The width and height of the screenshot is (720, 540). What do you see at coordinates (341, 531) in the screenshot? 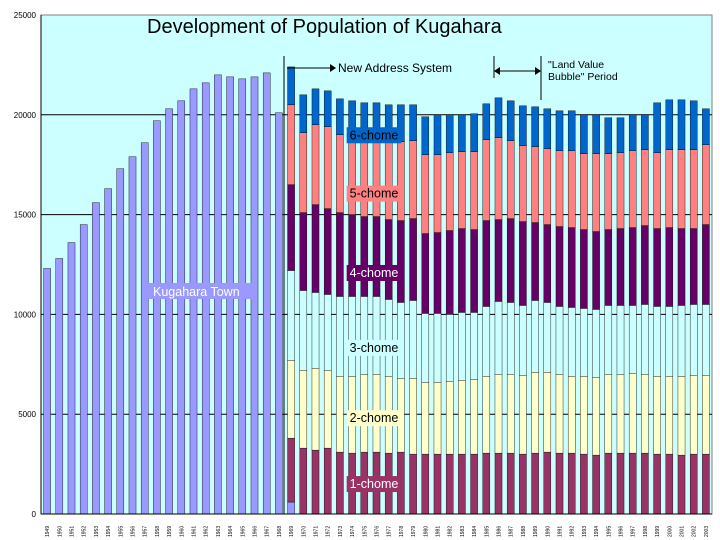
I see `x-tick-label: 1973` at bounding box center [341, 531].